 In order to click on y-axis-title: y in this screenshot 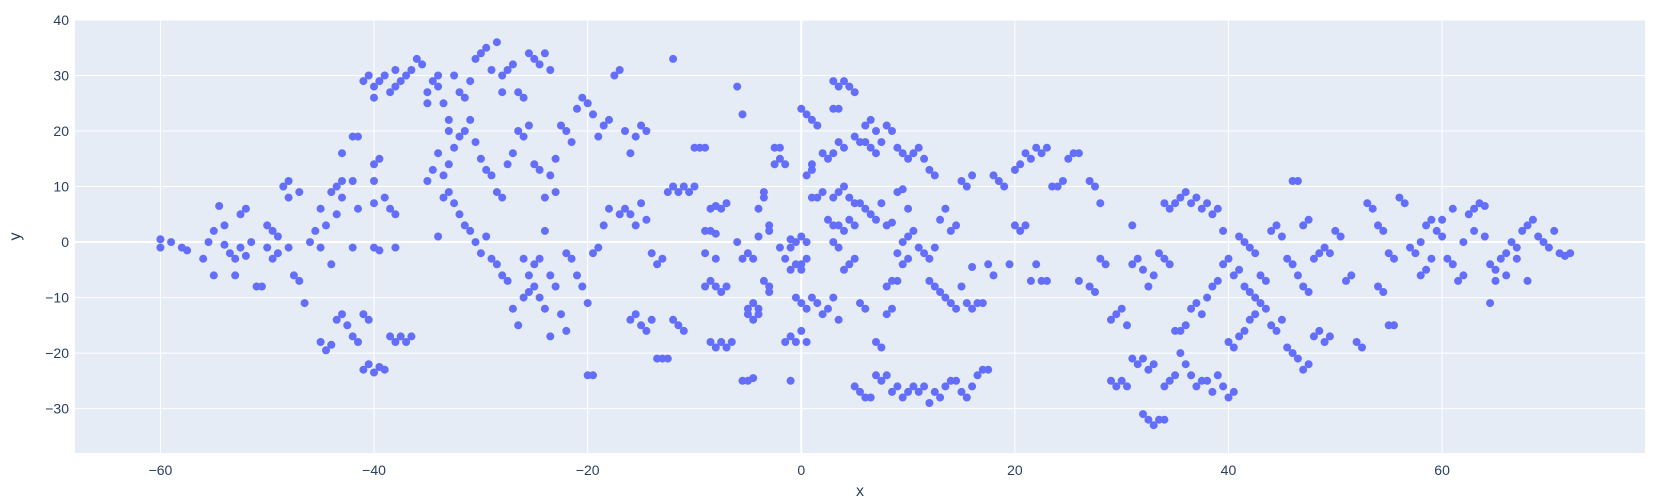, I will do `click(15, 237)`.